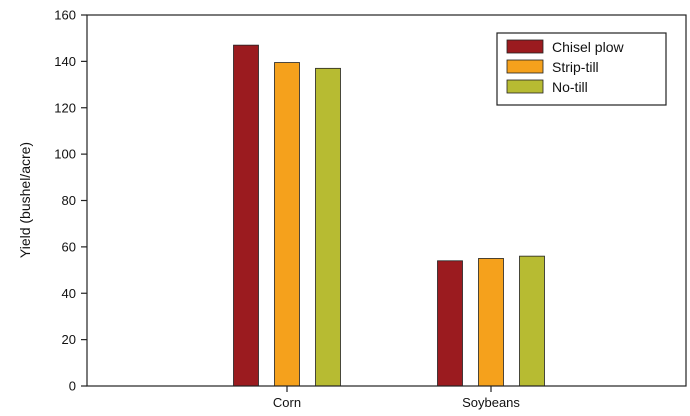 This screenshot has height=416, width=690. I want to click on legend-swatch-strip-till, so click(525, 66).